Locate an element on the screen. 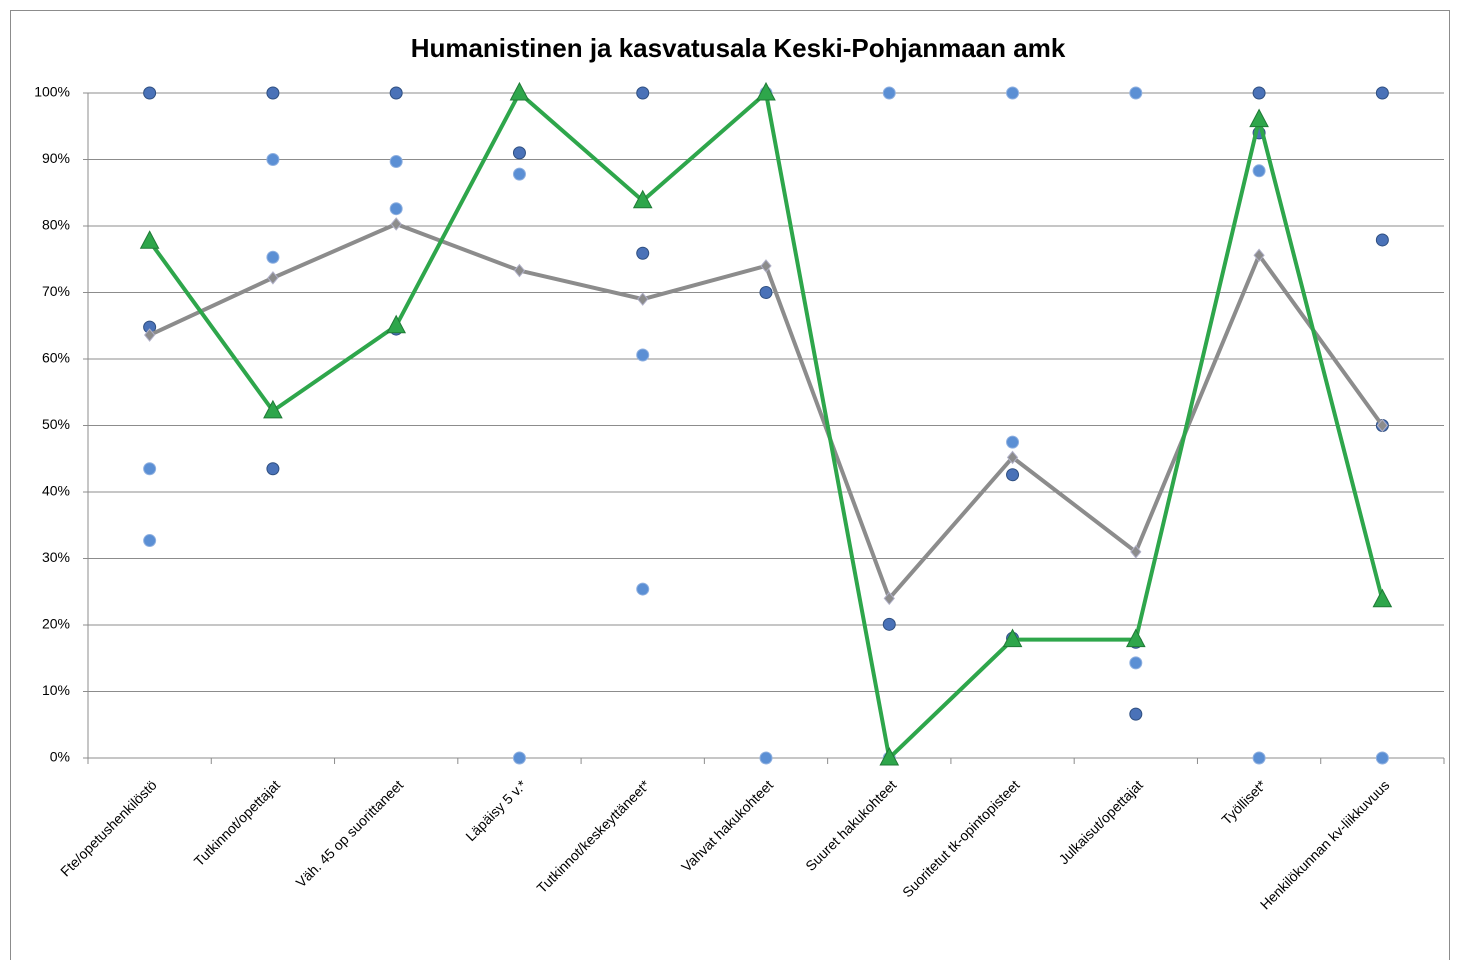  y-tick-label: 70% is located at coordinates (56, 291).